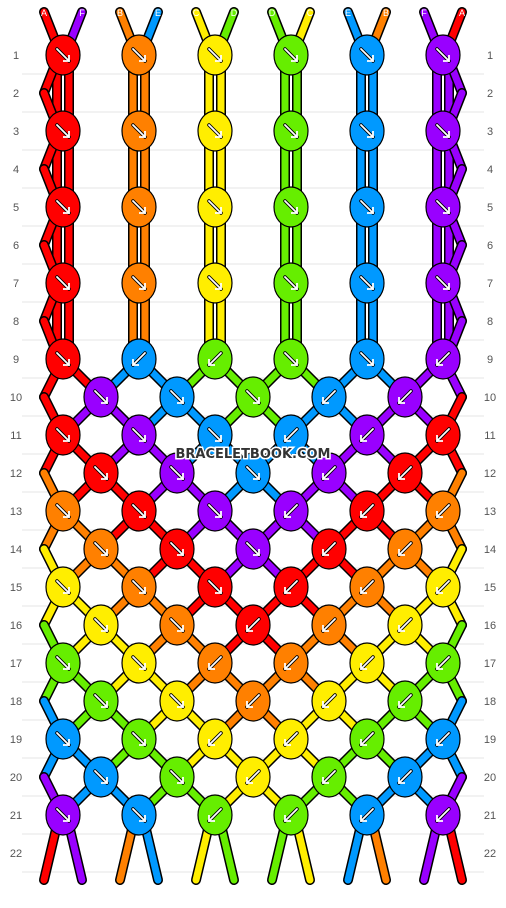 This screenshot has width=506, height=908. I want to click on strand-label-top: F, so click(424, 13).